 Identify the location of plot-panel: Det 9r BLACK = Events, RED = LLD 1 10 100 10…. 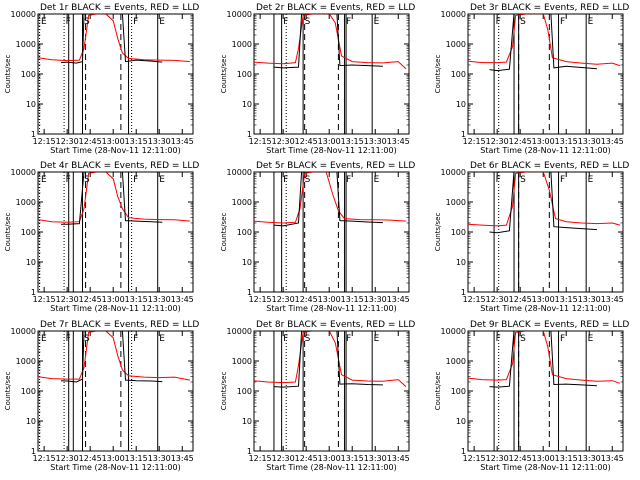
(531, 396).